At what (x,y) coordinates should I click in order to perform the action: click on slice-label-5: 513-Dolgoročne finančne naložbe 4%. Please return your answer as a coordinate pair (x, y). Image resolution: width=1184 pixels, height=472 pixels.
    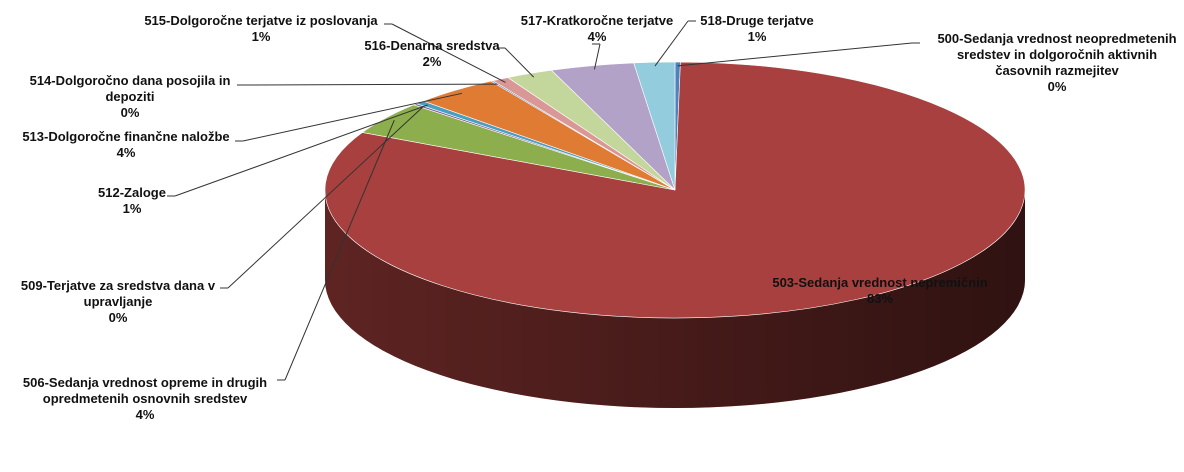
    Looking at the image, I should click on (125, 144).